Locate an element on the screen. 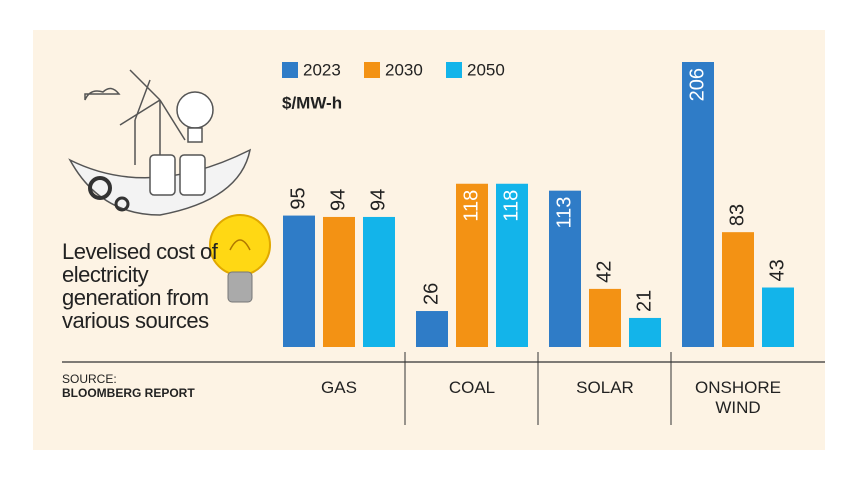  value-label: 206 is located at coordinates (697, 84).